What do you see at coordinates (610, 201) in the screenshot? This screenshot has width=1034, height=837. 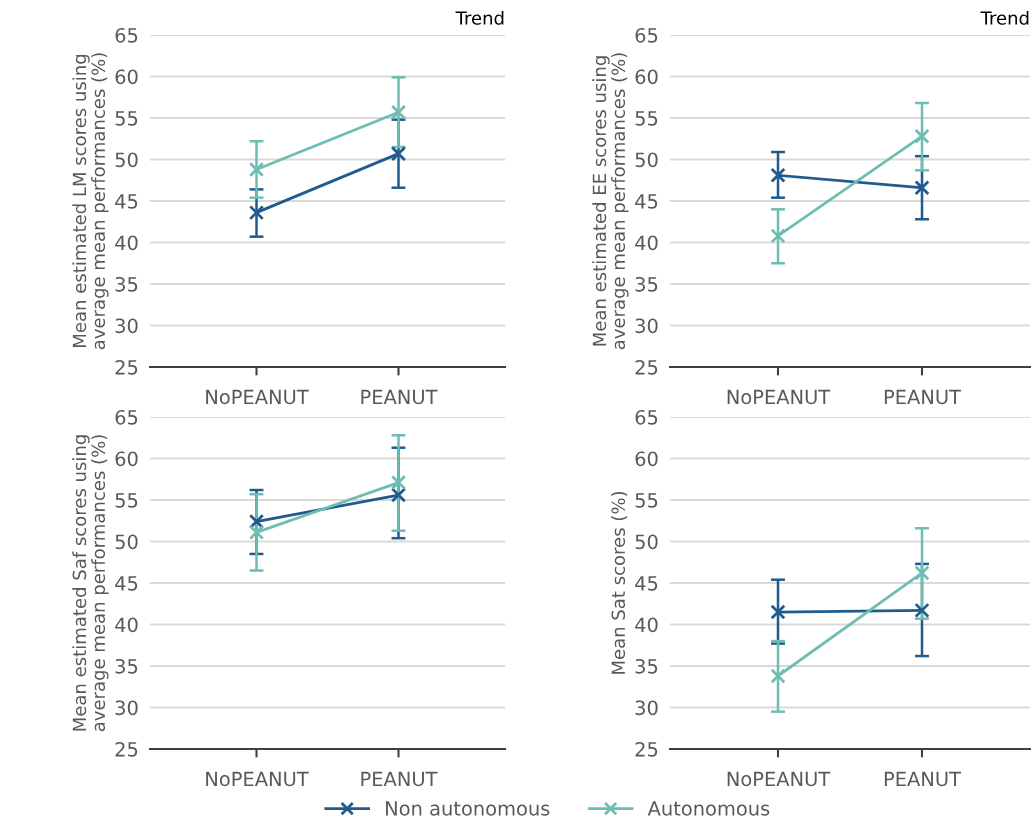 I see `y-axis-title: Mean estimated EE scores using average mean performances (%)` at bounding box center [610, 201].